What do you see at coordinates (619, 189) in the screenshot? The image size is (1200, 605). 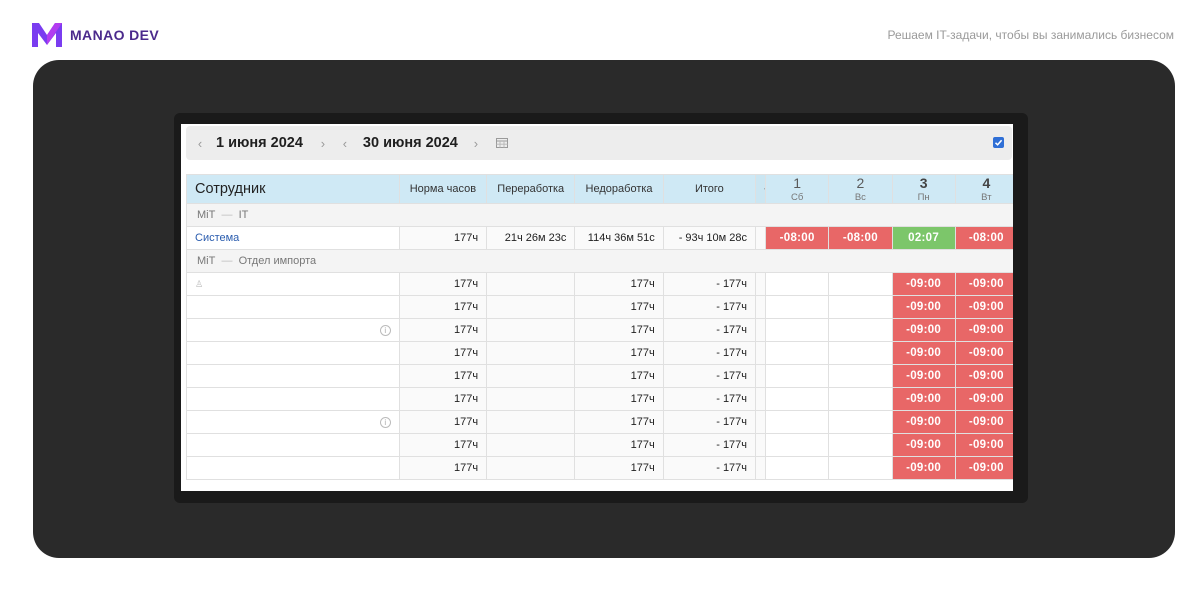 I see `col-undertime: Недоработка` at bounding box center [619, 189].